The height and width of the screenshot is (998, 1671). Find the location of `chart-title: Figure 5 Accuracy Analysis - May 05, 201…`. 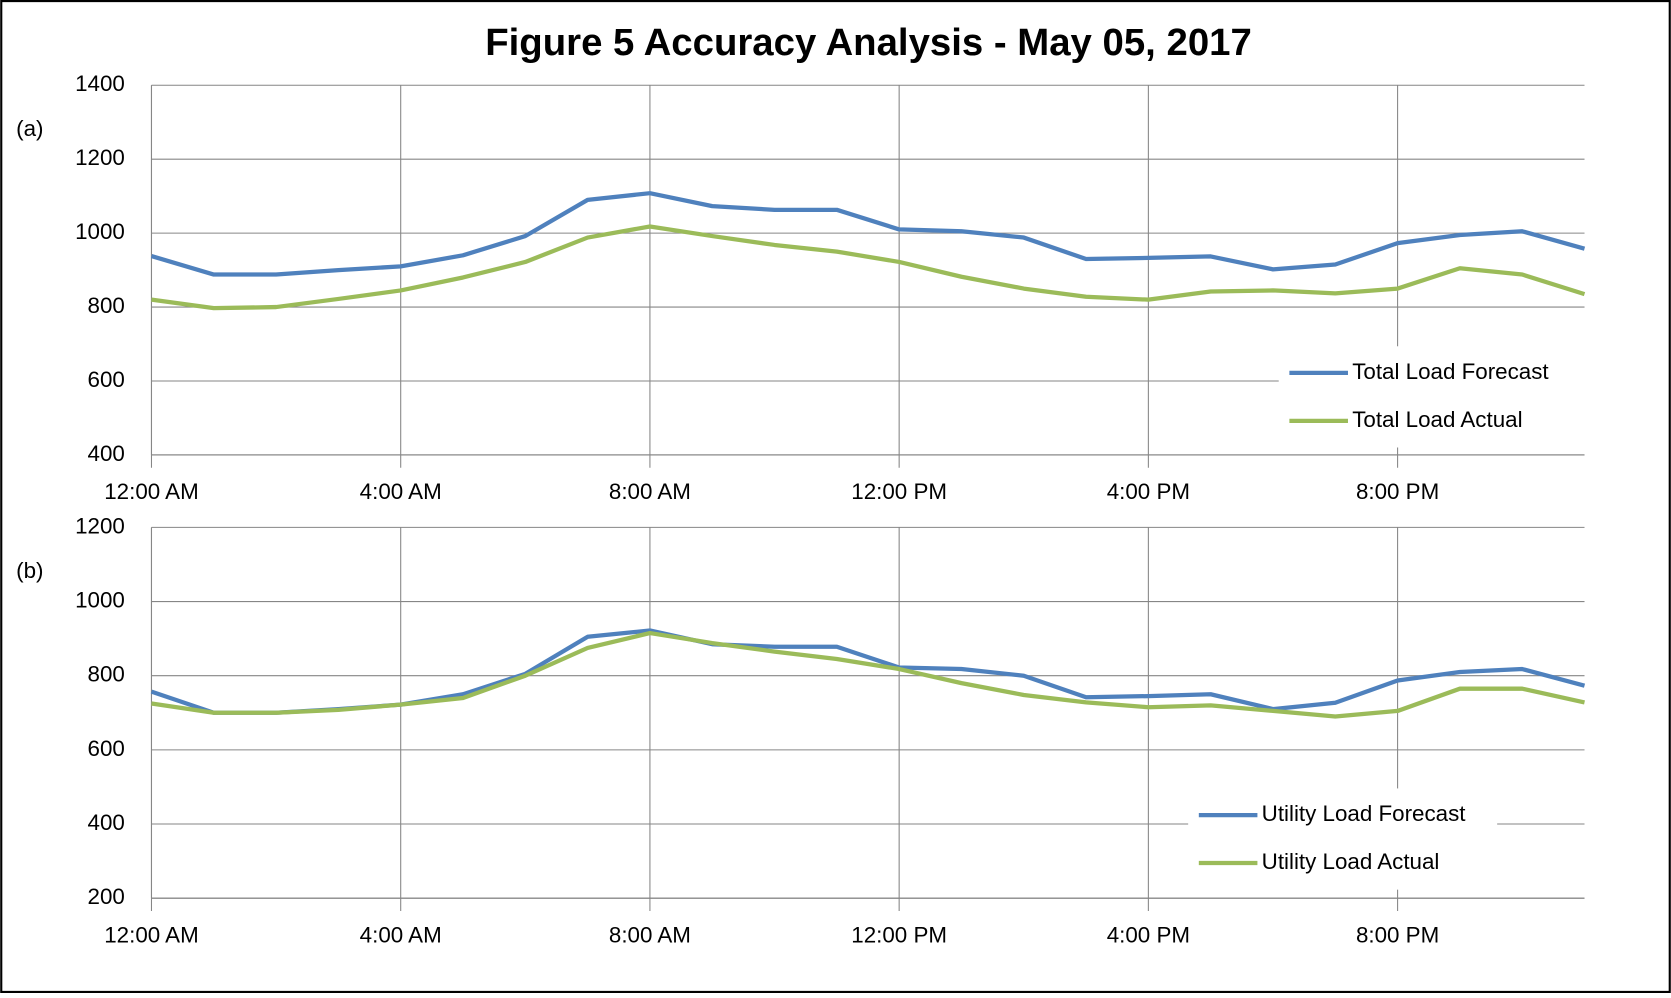

chart-title: Figure 5 Accuracy Analysis - May 05, 201… is located at coordinates (868, 42).